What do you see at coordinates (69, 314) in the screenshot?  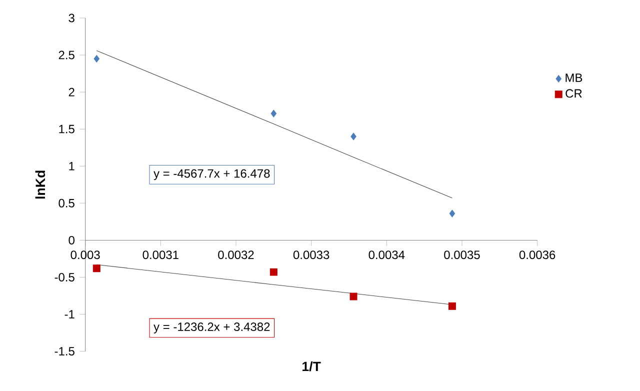 I see `y-tick-label: -1` at bounding box center [69, 314].